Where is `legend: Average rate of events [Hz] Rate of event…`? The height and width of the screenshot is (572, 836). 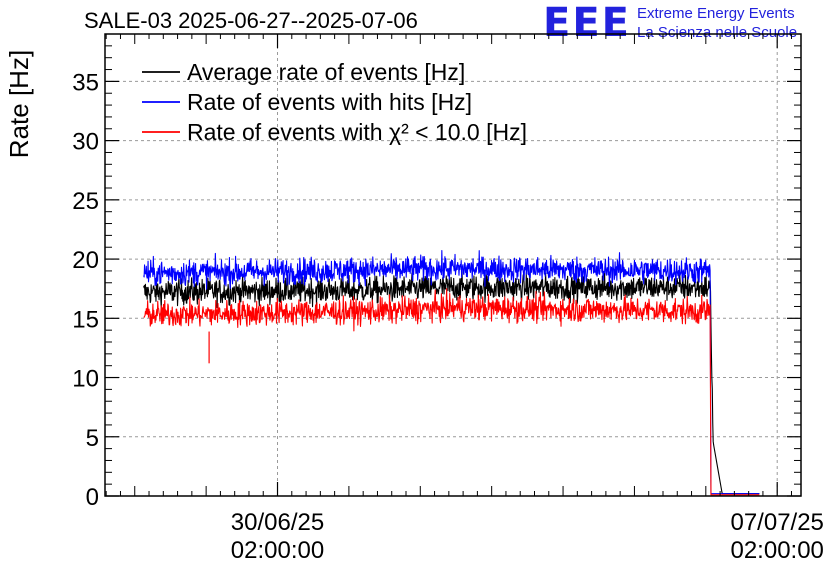
legend: Average rate of events [Hz] Rate of event… is located at coordinates (334, 102).